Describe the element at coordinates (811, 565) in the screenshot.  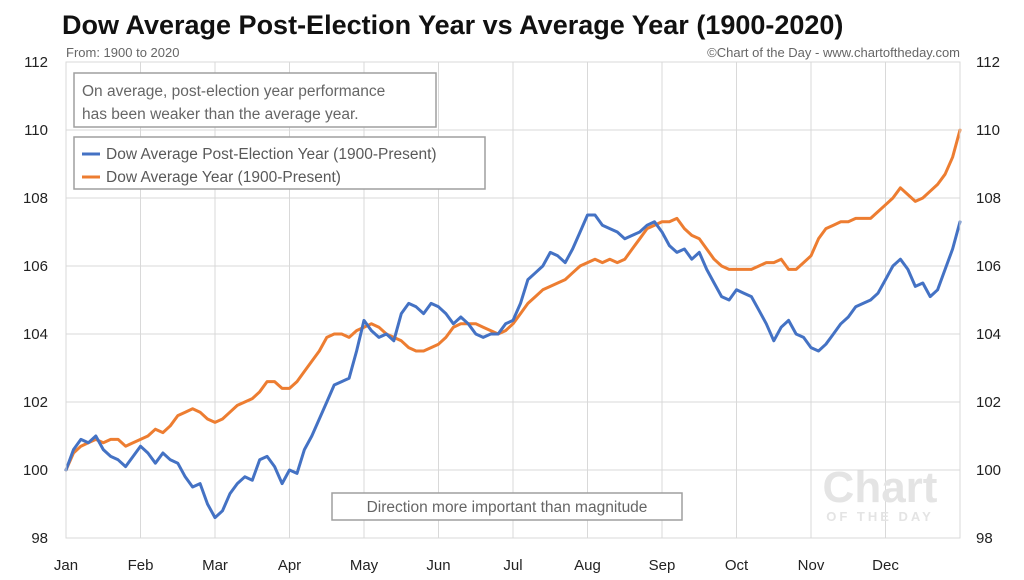
I see `x-tick-label: Nov` at that location.